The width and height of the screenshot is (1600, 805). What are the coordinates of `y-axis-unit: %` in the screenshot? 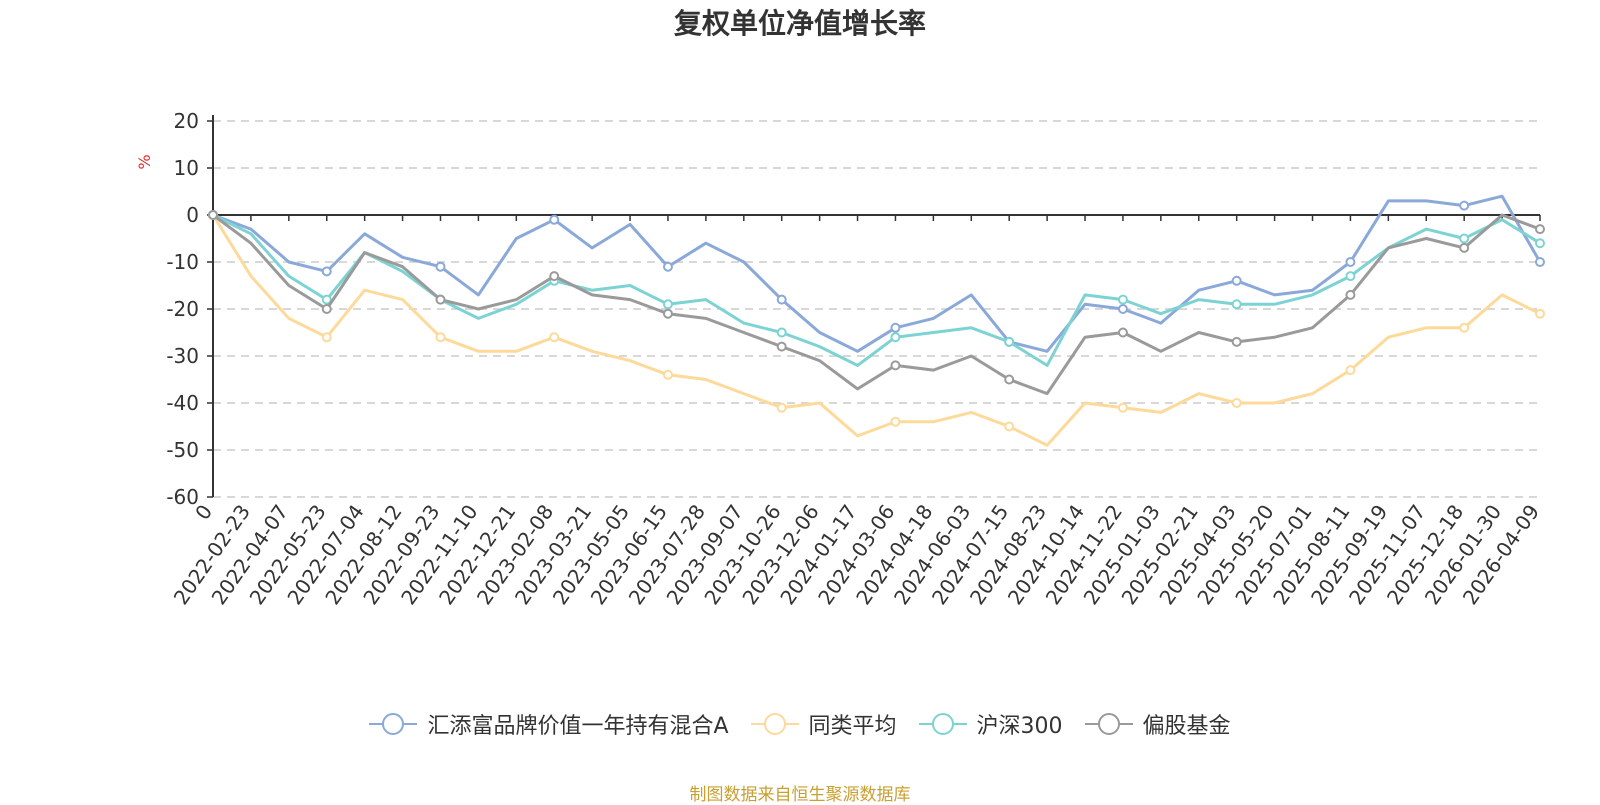 It's located at (144, 161).